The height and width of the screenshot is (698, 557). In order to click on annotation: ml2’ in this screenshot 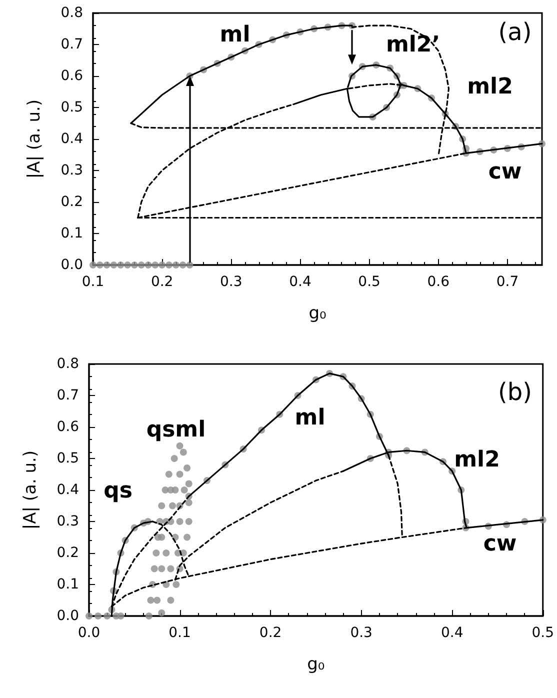, I will do `click(413, 45)`.